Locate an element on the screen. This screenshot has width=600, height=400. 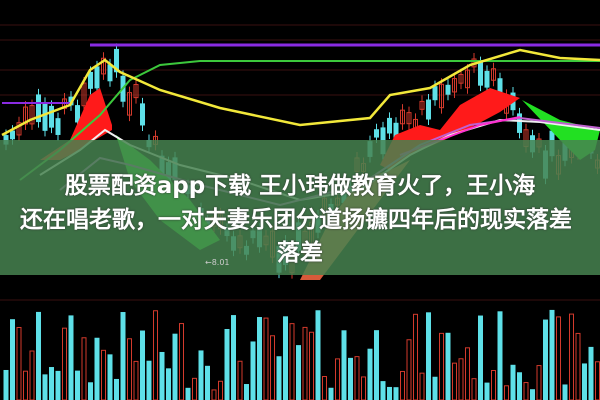
price-annotation: ←8.01 is located at coordinates (217, 262).